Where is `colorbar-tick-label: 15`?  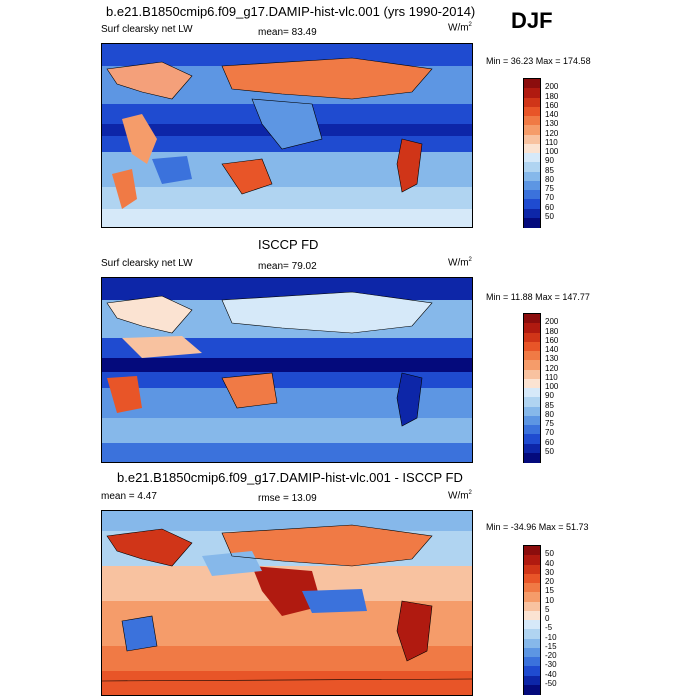
colorbar-tick-label: 15 is located at coordinates (549, 591).